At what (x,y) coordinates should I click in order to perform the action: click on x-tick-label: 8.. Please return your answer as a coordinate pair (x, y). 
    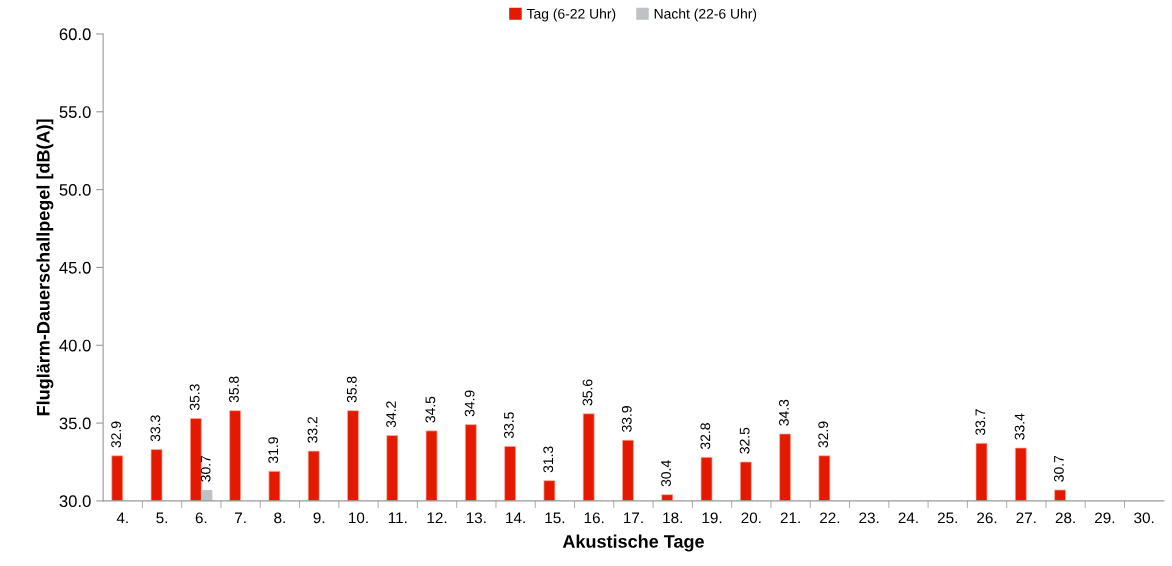
    Looking at the image, I should click on (279, 518).